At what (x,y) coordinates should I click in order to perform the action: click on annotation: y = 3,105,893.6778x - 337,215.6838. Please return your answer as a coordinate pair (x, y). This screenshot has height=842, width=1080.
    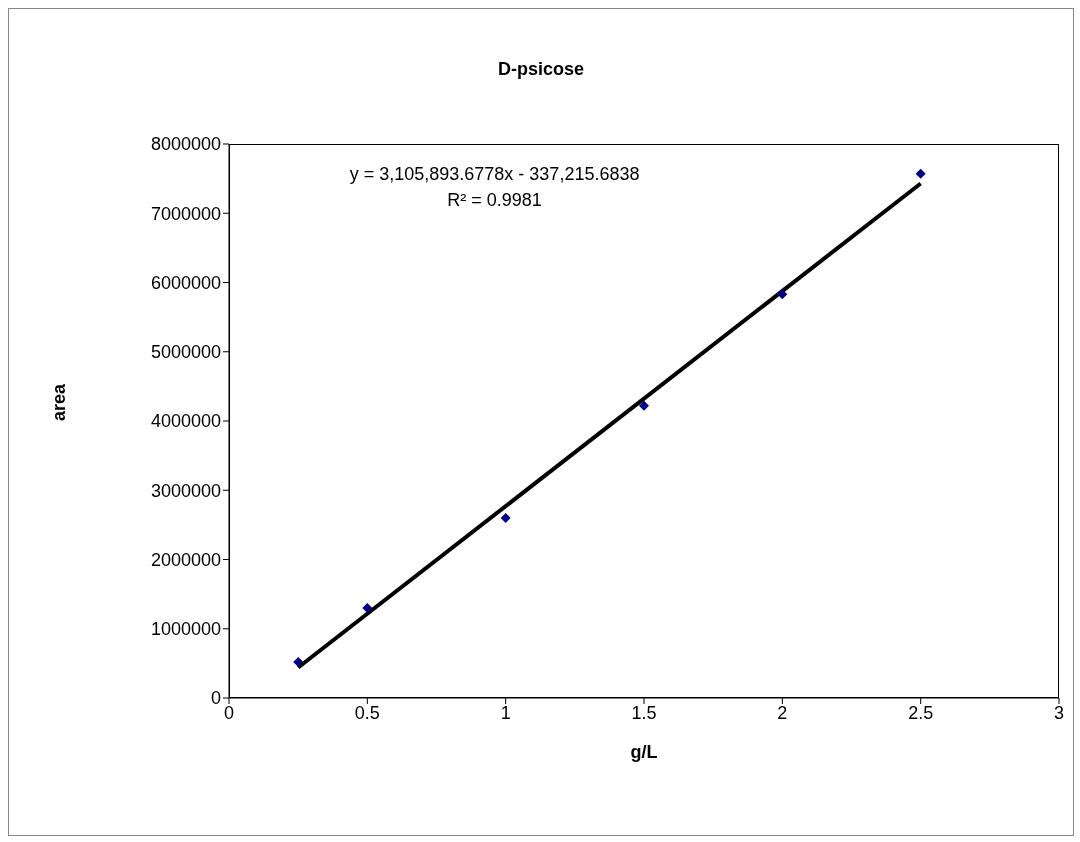
    Looking at the image, I should click on (494, 174).